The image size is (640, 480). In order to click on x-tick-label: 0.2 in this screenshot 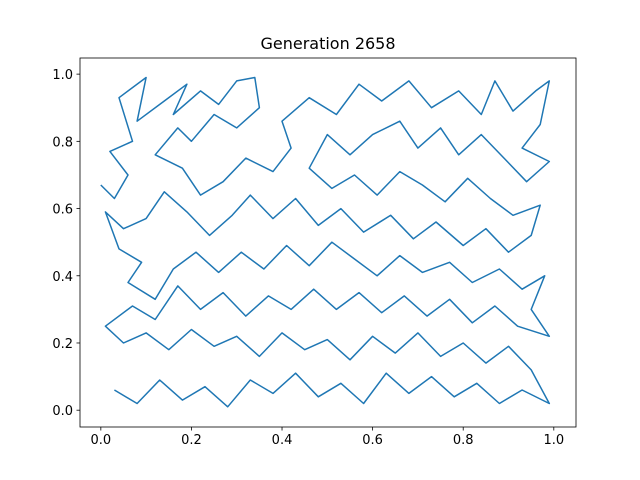, I will do `click(191, 440)`.